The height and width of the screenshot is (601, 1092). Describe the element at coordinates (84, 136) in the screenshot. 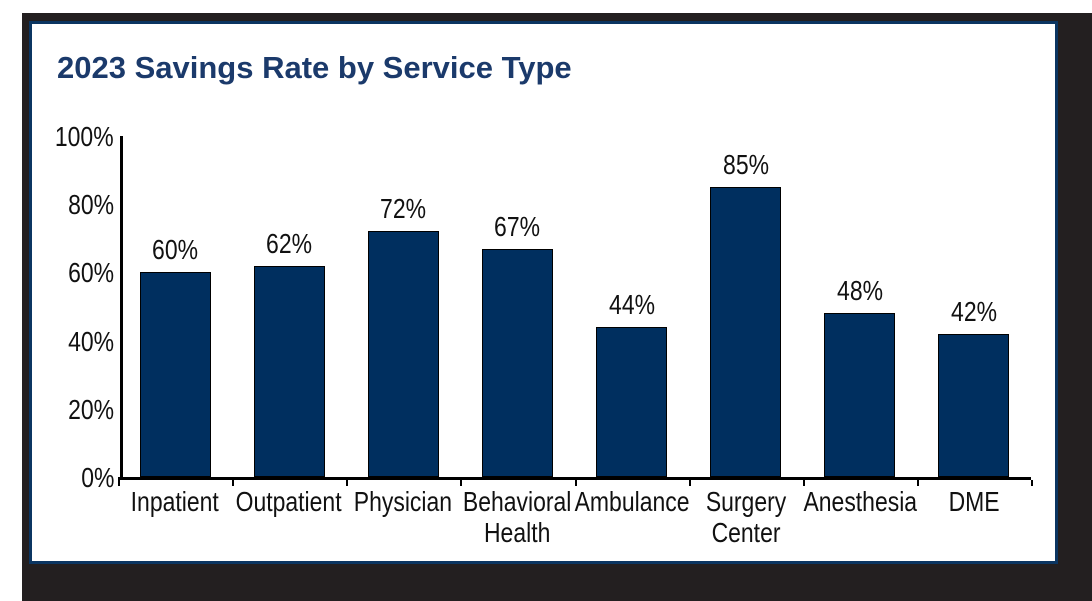

I see `y-axis-tick-label: 100%` at that location.